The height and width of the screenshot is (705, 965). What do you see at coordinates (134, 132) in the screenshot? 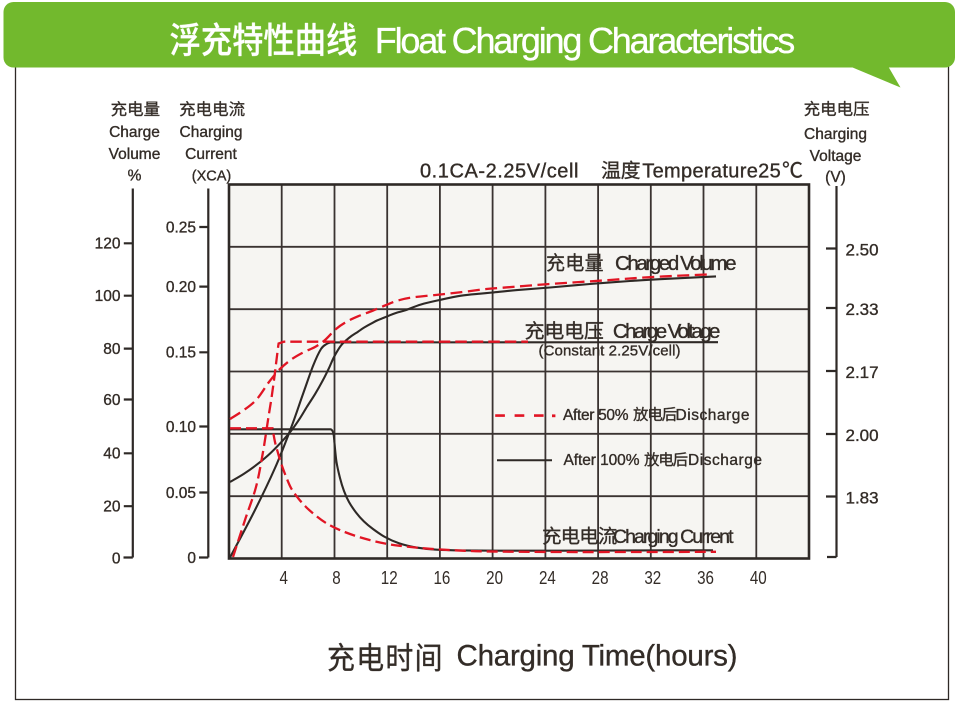
I see `svg-text: Charge` at bounding box center [134, 132].